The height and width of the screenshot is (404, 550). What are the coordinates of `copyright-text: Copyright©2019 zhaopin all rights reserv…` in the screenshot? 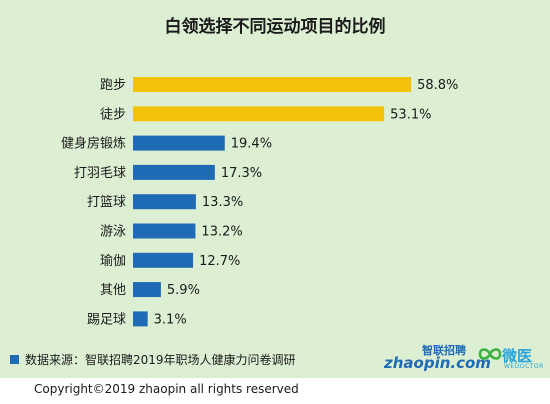 It's located at (166, 389).